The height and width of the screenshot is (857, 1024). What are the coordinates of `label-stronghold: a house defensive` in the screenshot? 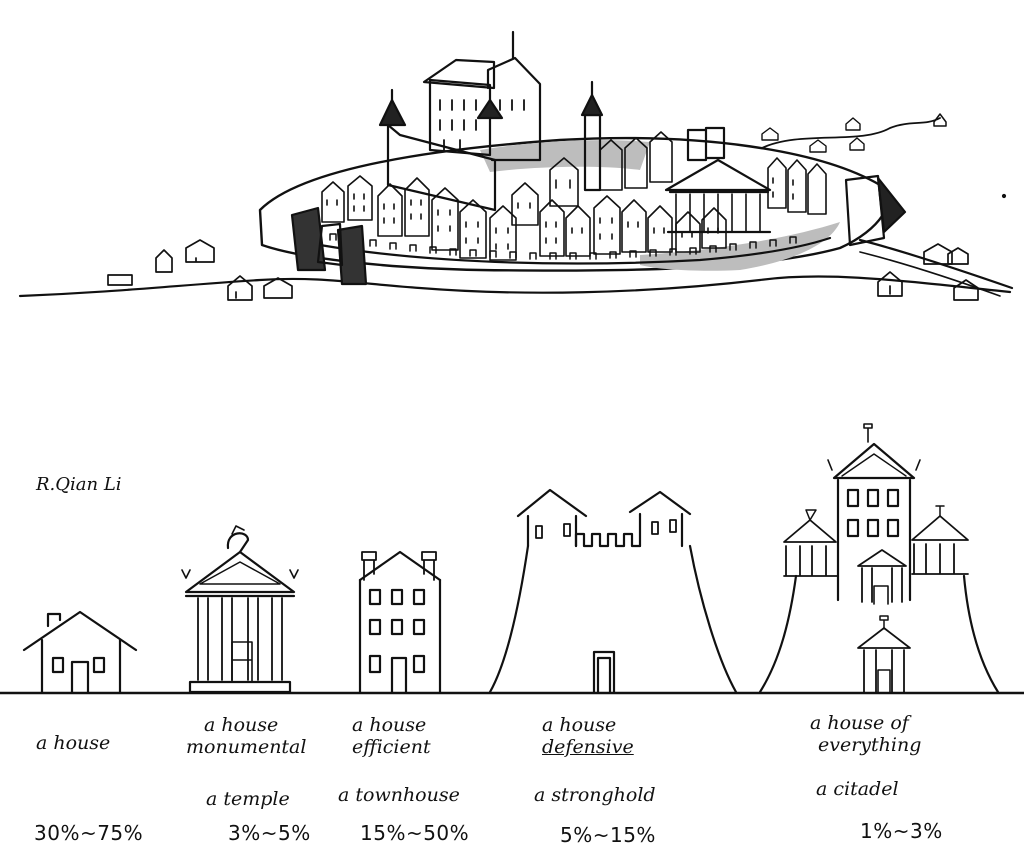 It's located at (588, 736).